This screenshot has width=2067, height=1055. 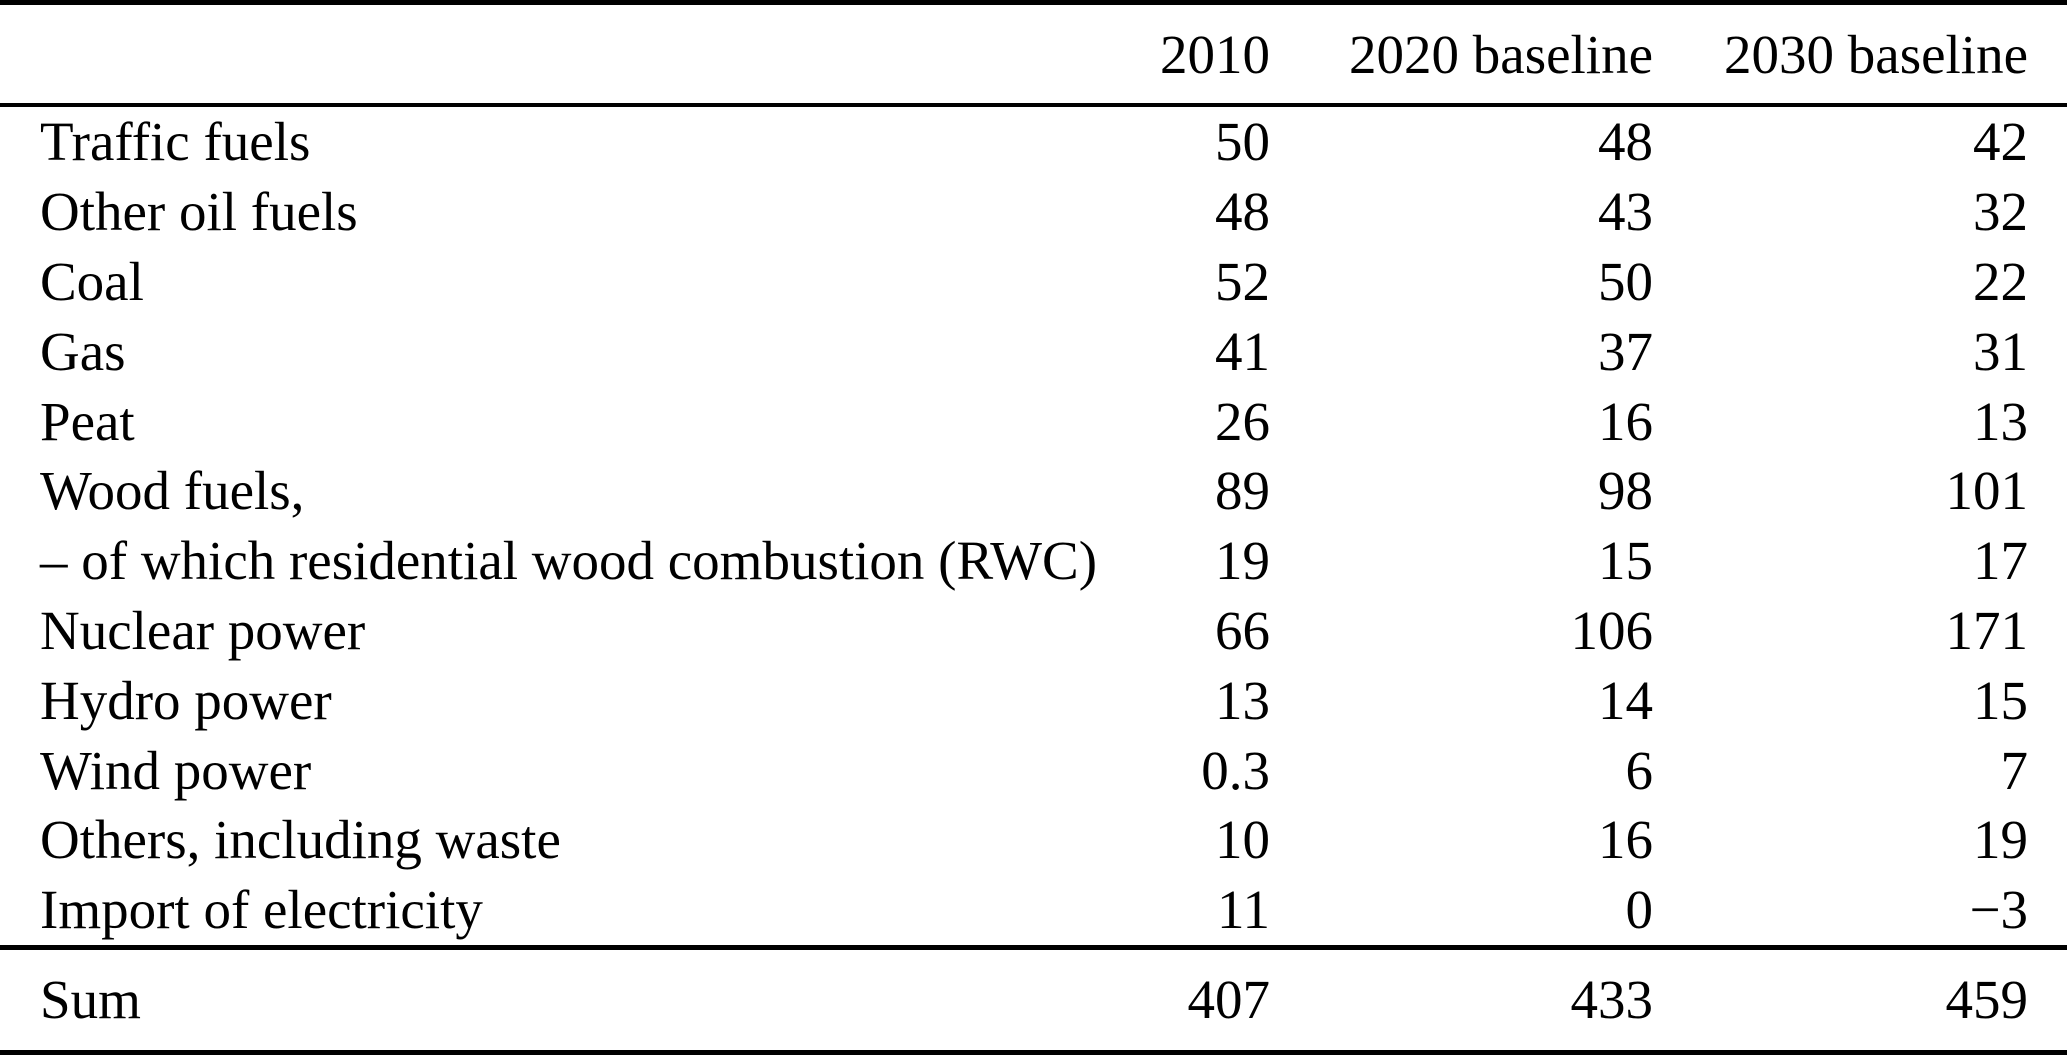 I want to click on cell-value: 42, so click(x=2000, y=142).